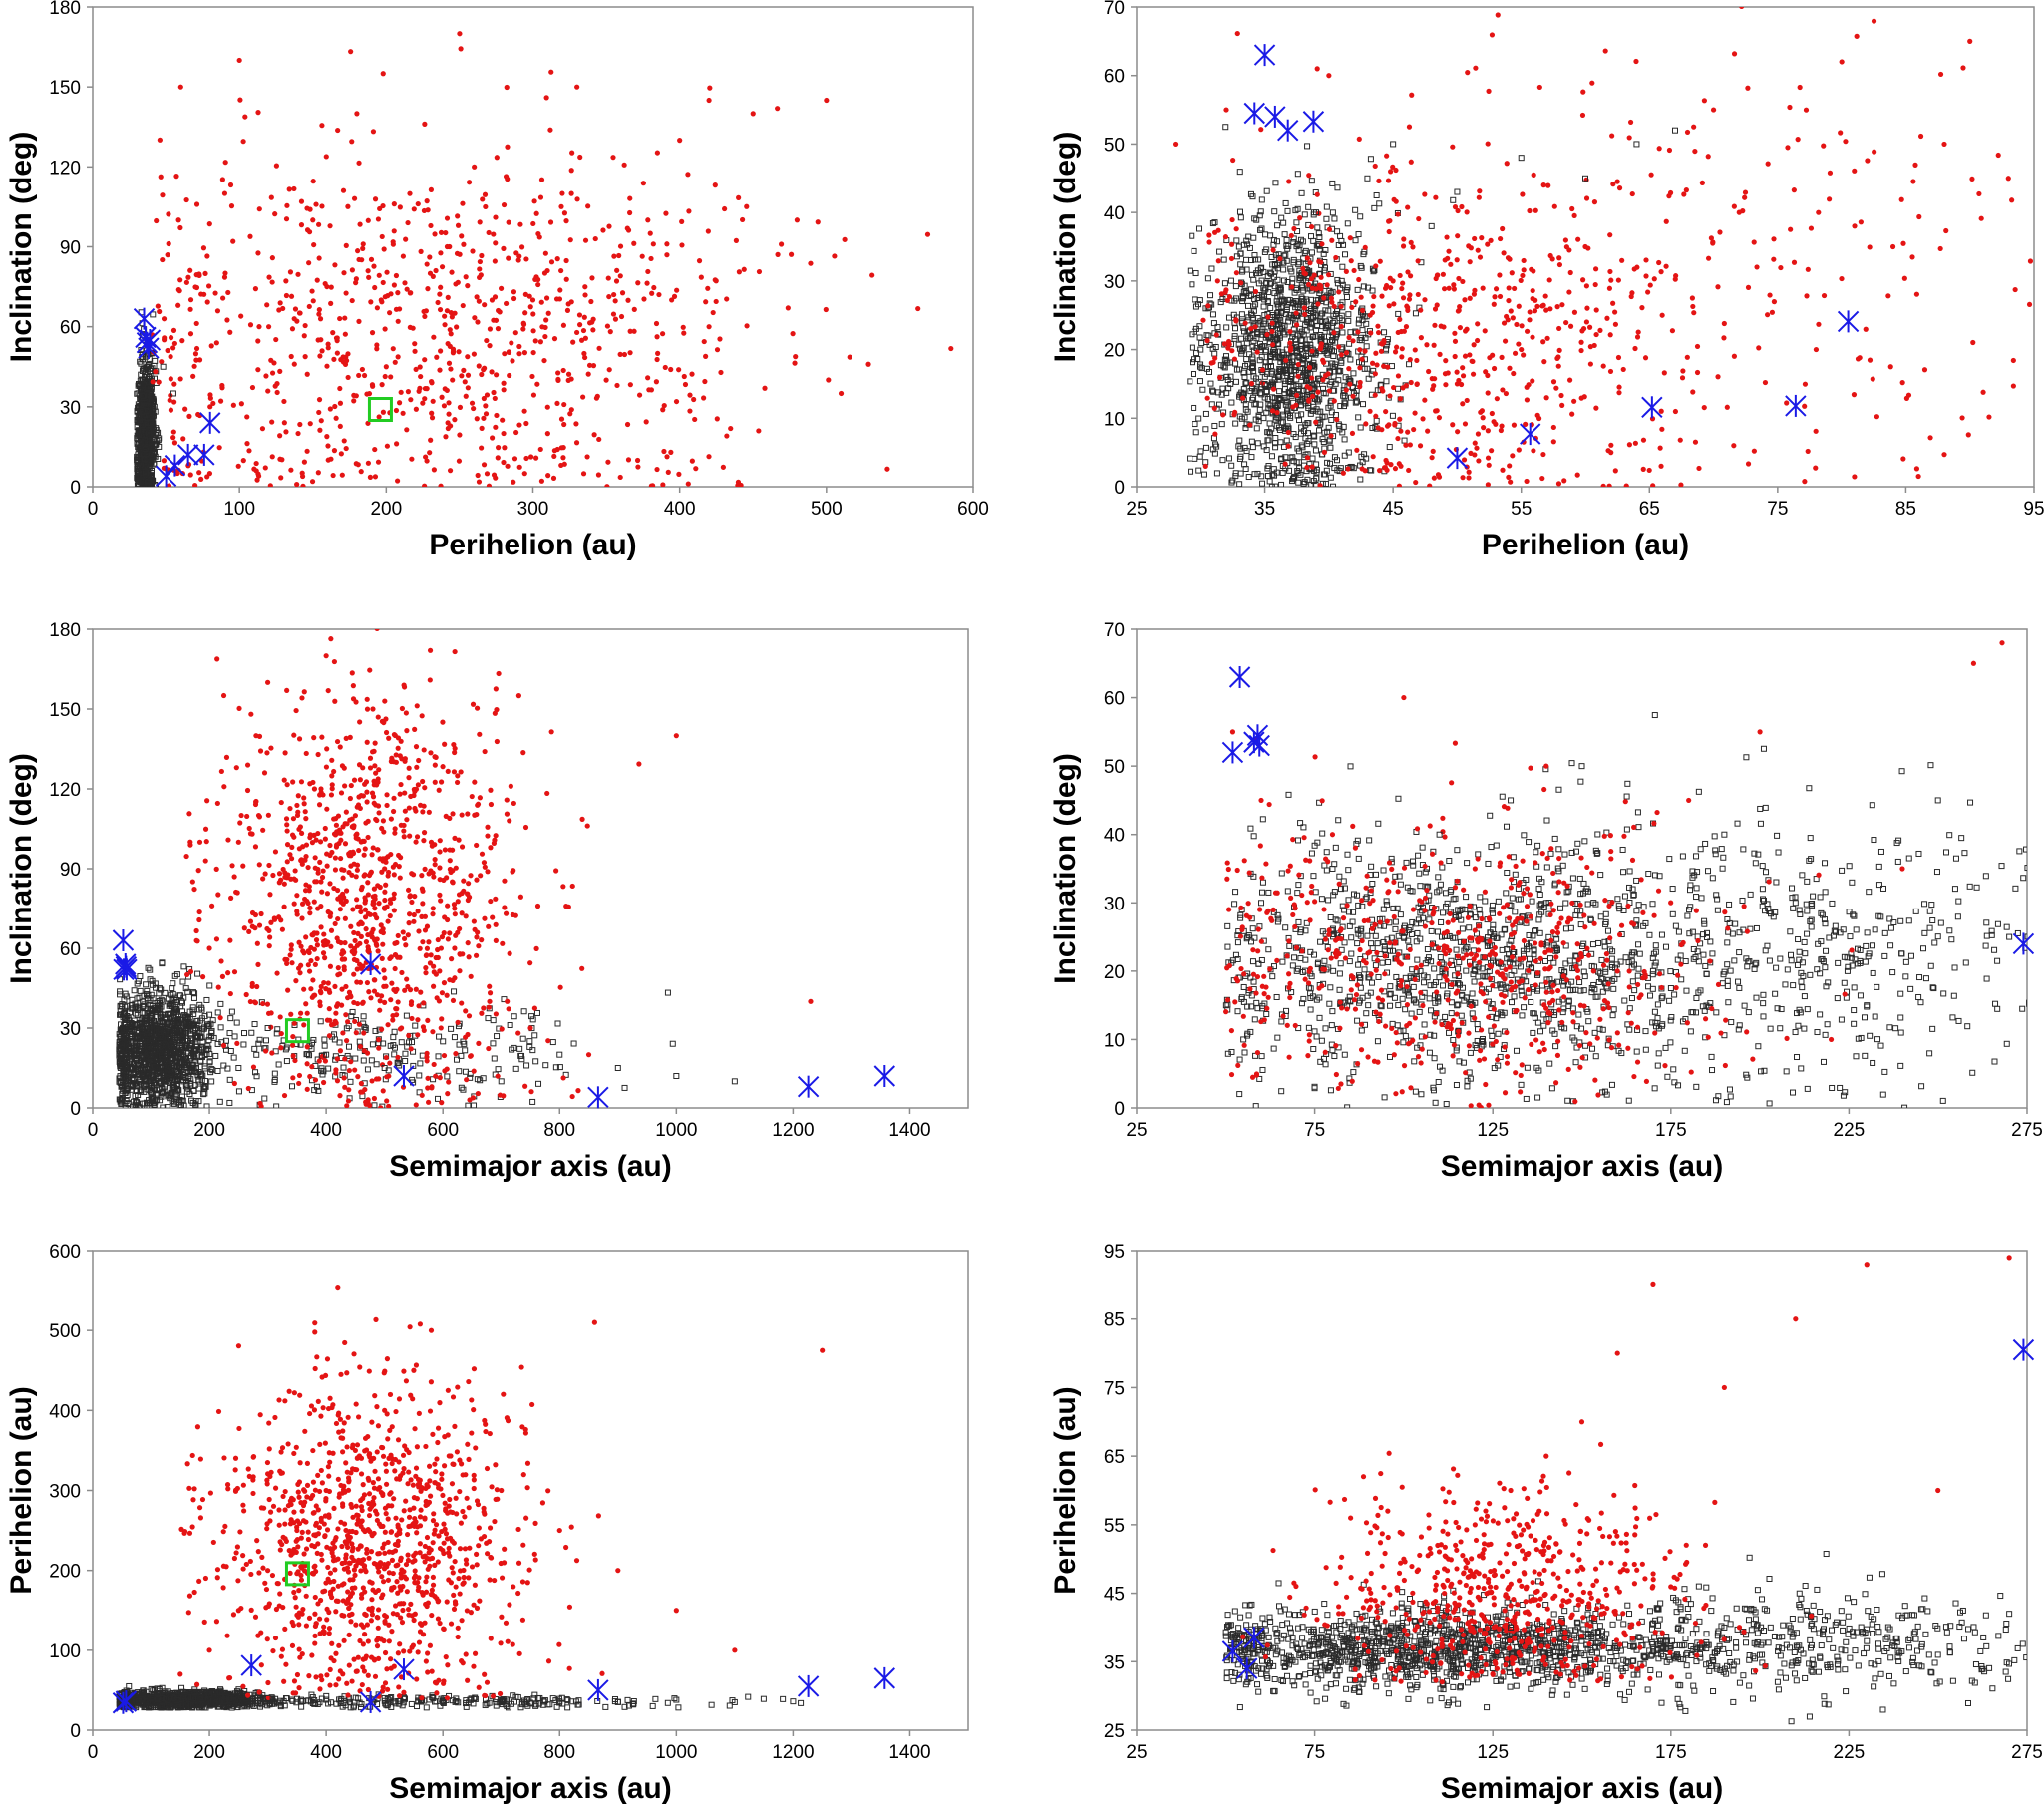 This screenshot has height=1818, width=2044. What do you see at coordinates (1649, 509) in the screenshot?
I see `x-tick-label: 65` at bounding box center [1649, 509].